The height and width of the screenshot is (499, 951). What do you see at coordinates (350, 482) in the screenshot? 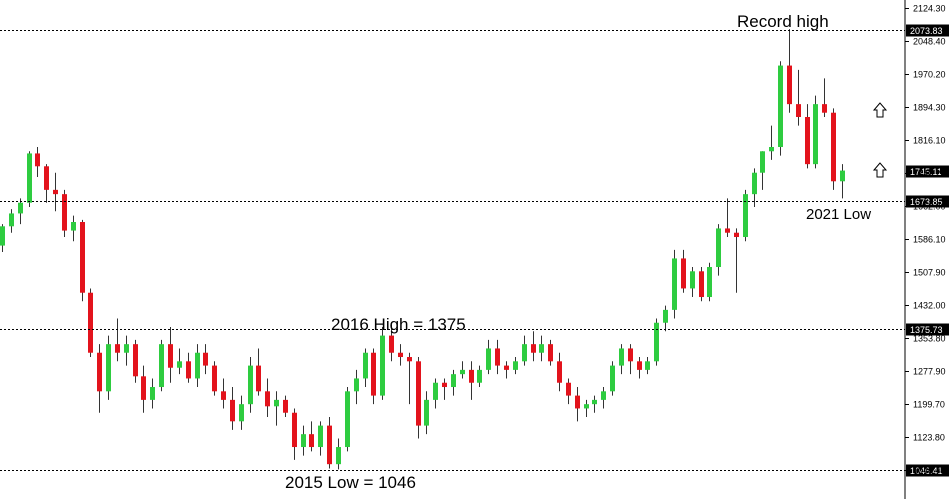
I see `annotation-2015-low: 2015 Low = 1046` at bounding box center [350, 482].